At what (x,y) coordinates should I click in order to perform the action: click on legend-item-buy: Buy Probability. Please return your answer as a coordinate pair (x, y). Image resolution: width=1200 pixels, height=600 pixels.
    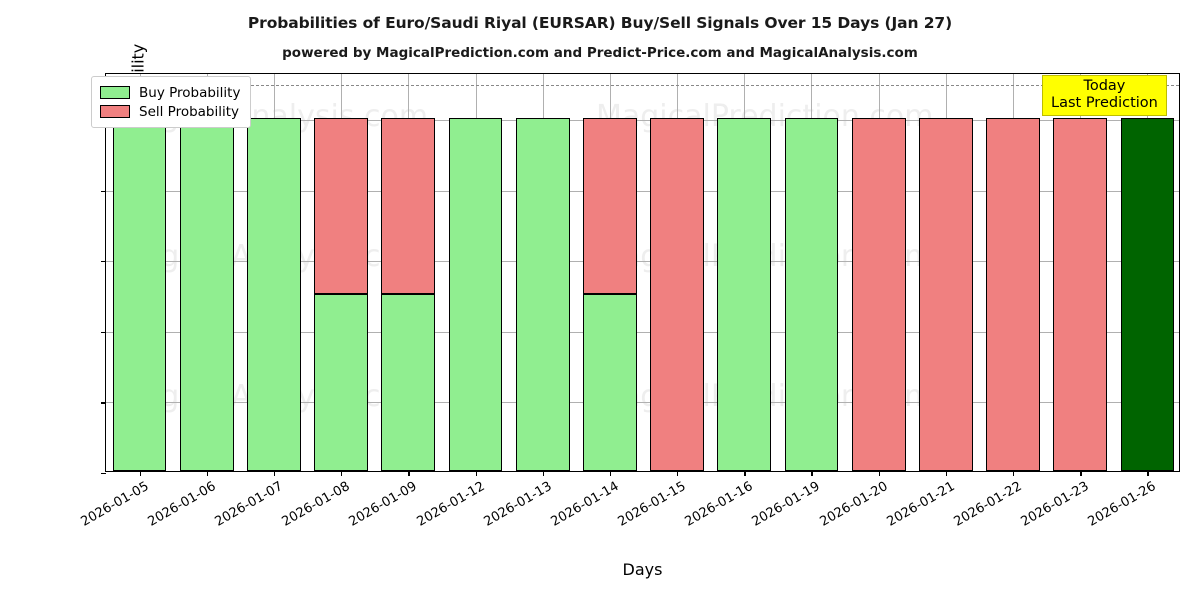
    Looking at the image, I should click on (170, 92).